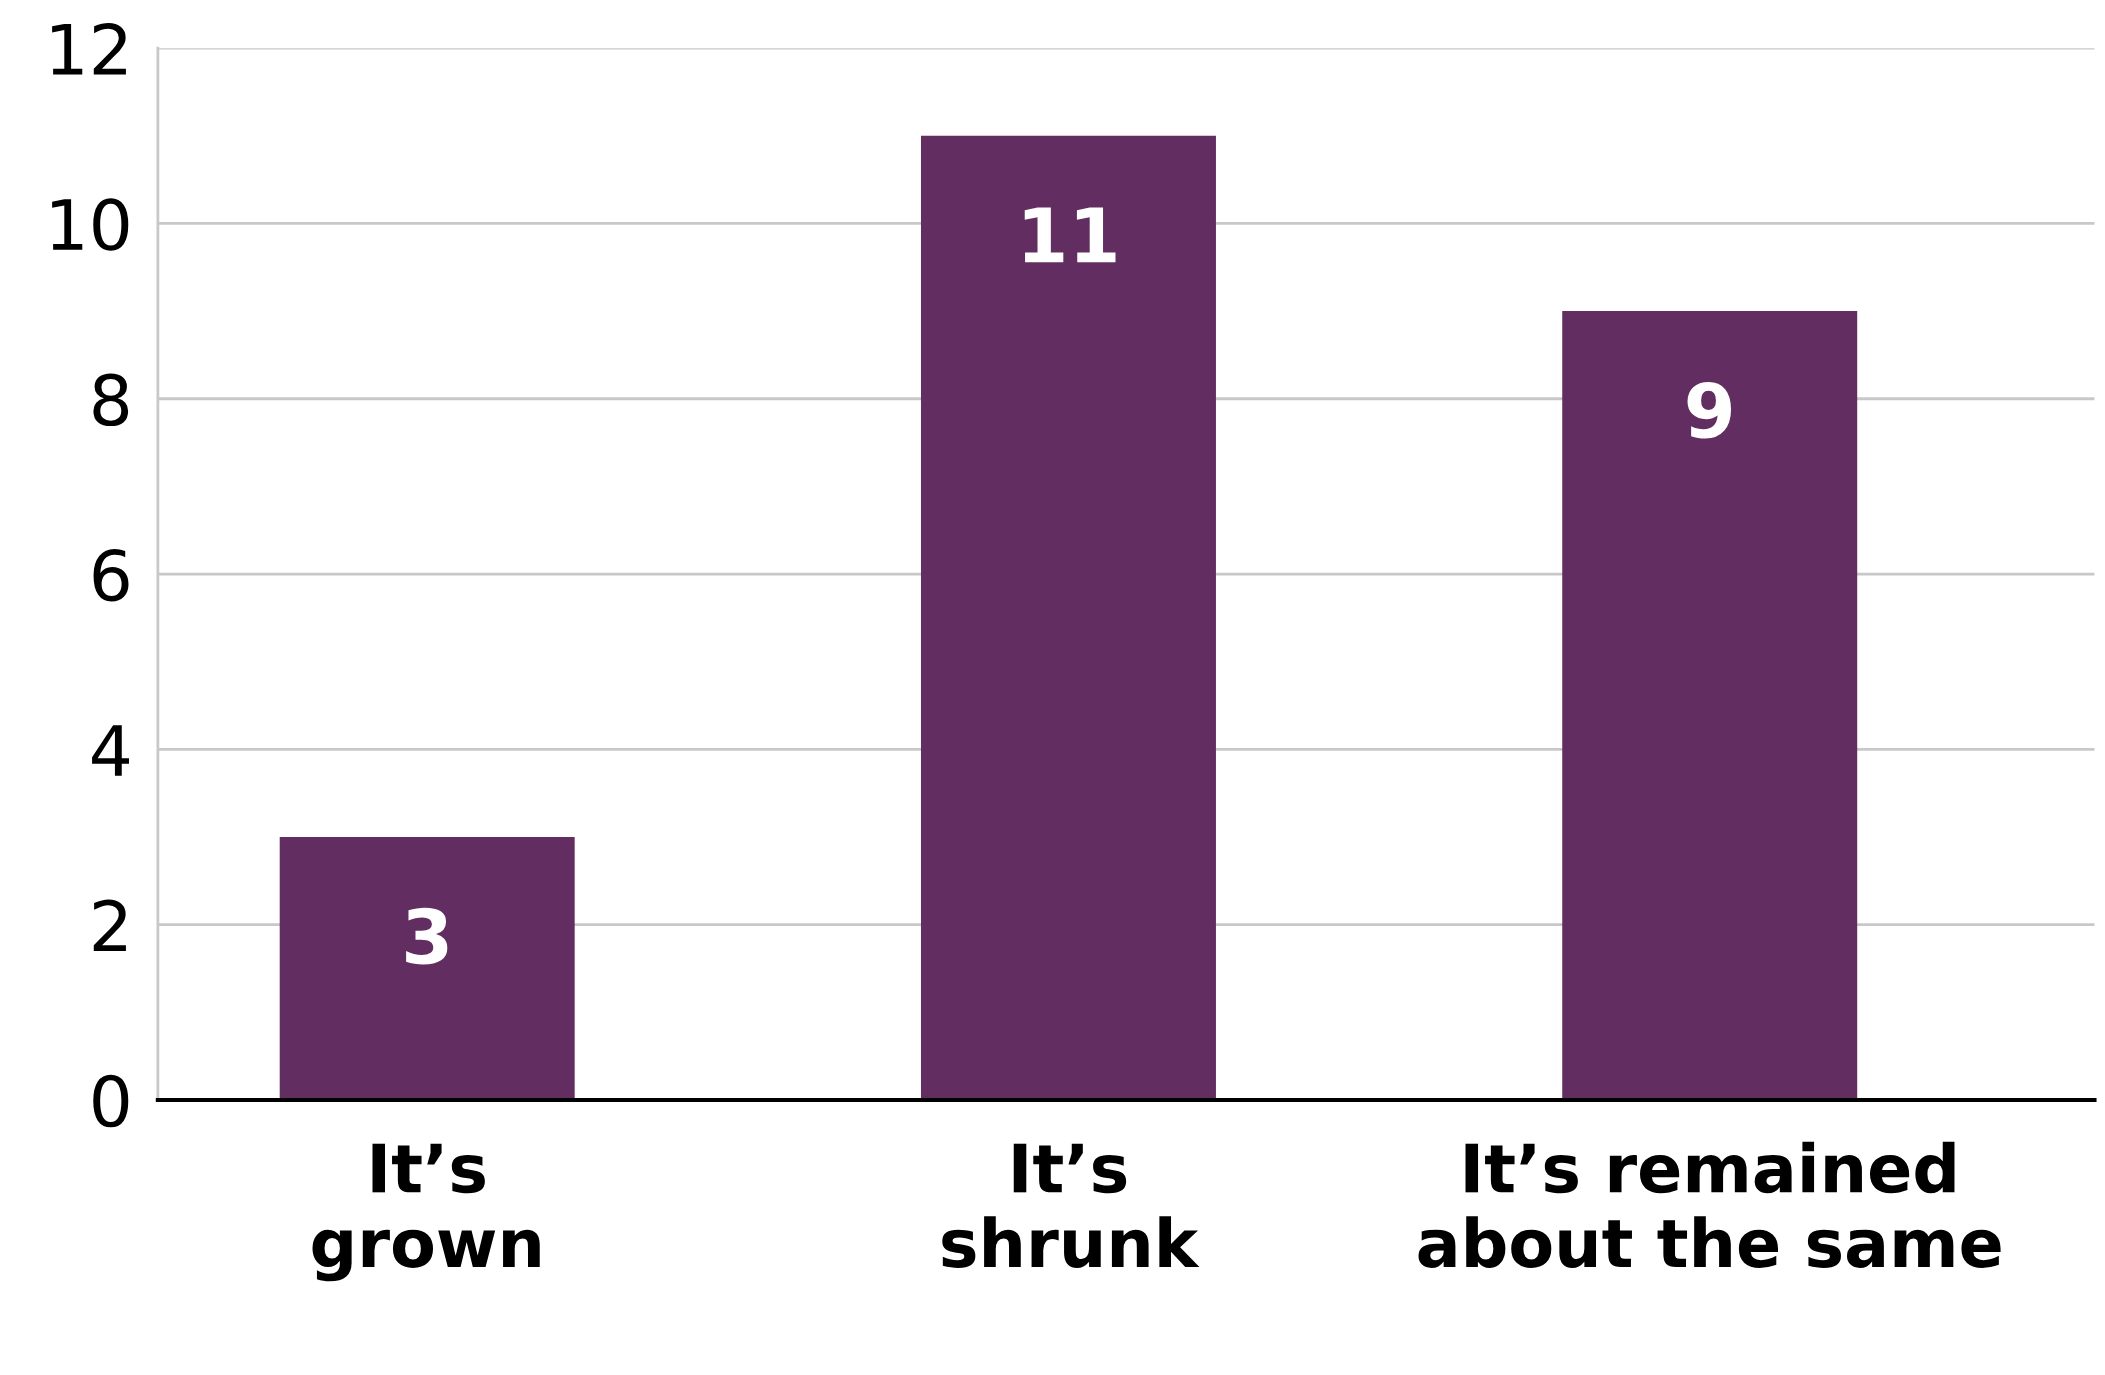 The height and width of the screenshot is (1375, 2105). Describe the element at coordinates (110, 750) in the screenshot. I see `y-tick-label: 4` at that location.